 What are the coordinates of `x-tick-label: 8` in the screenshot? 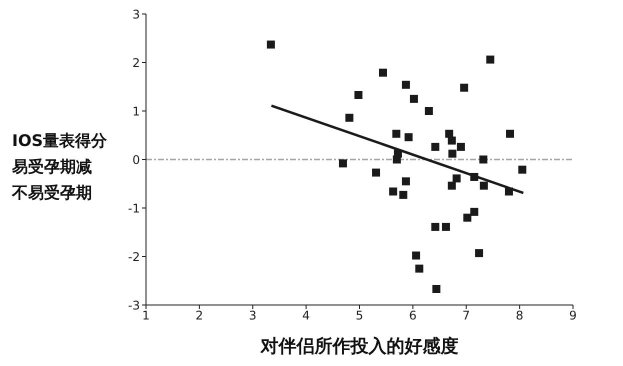 It's located at (520, 315).